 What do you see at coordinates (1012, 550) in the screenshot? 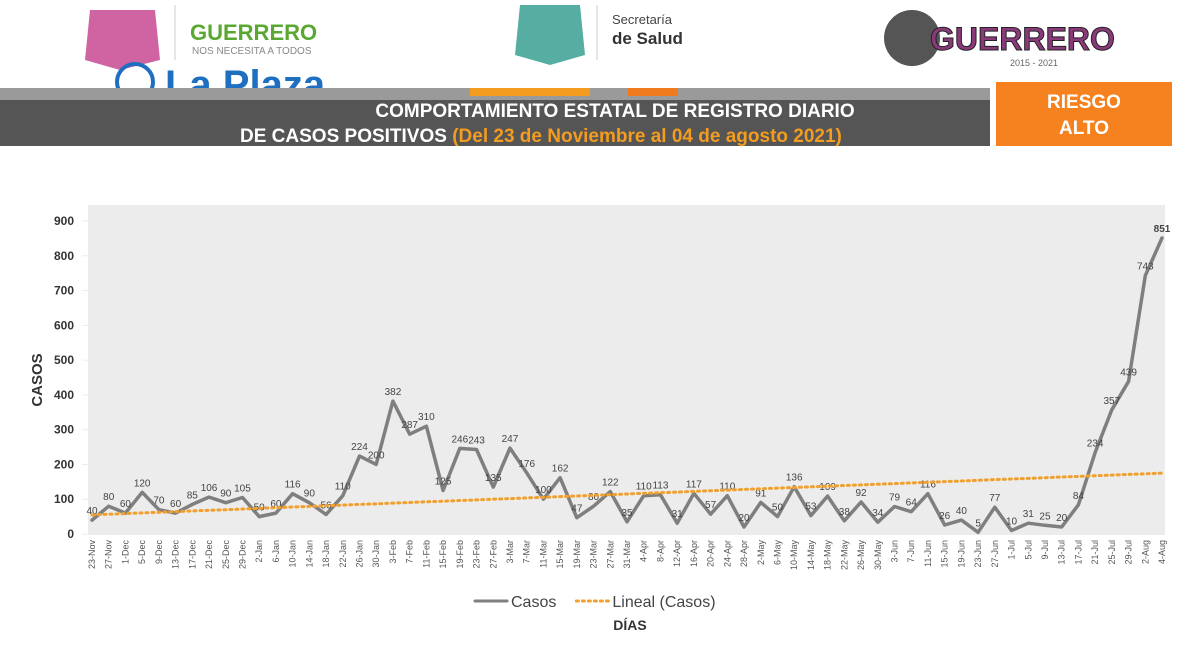
I see `x-tick-label: 1-Jul` at bounding box center [1012, 550].